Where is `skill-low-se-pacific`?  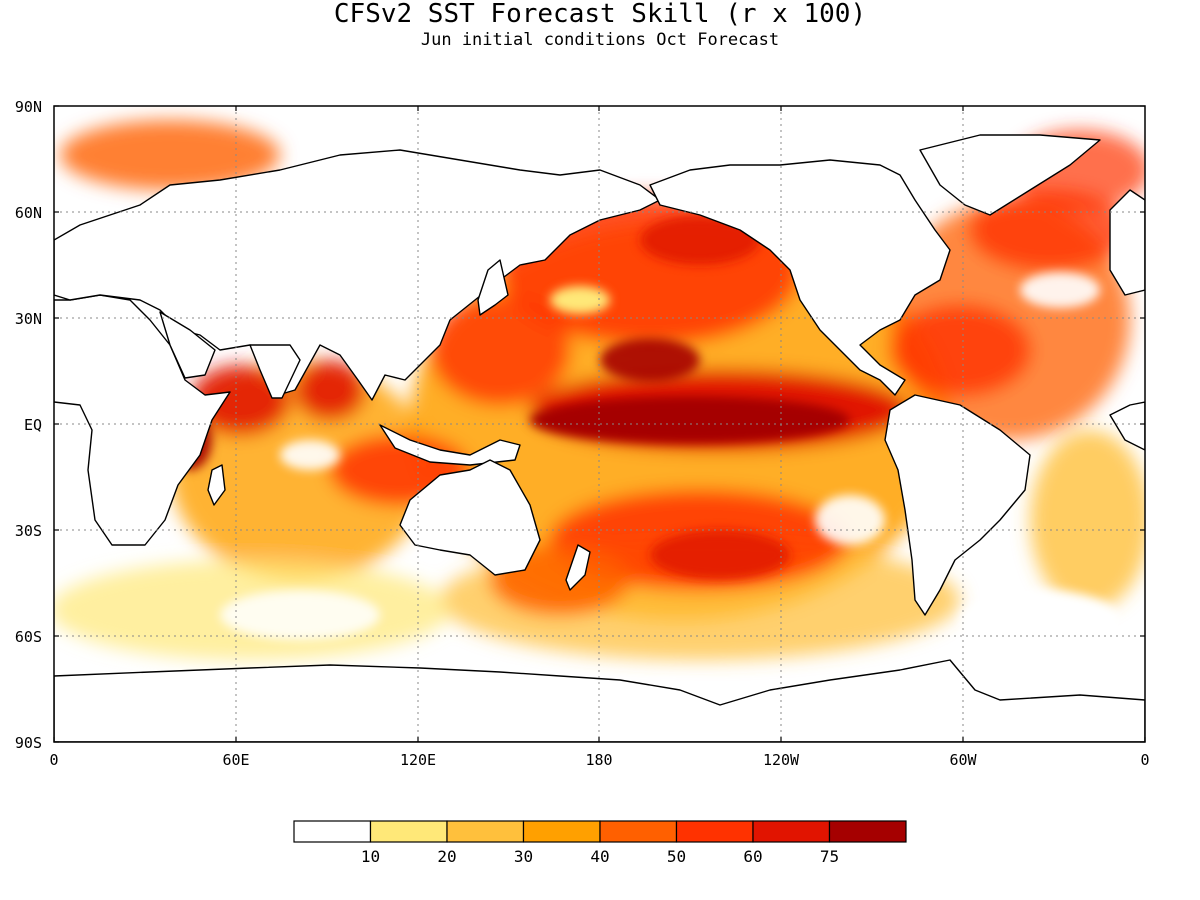
skill-low-se-pacific is located at coordinates (850, 520).